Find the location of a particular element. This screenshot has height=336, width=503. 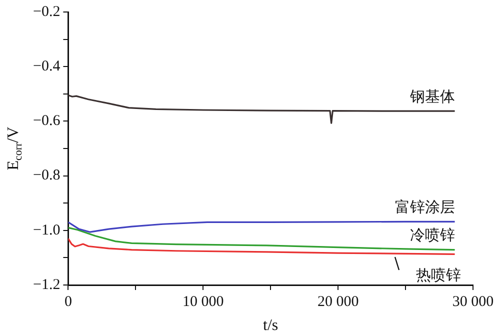

x-tick-label: 0 is located at coordinates (68, 302).